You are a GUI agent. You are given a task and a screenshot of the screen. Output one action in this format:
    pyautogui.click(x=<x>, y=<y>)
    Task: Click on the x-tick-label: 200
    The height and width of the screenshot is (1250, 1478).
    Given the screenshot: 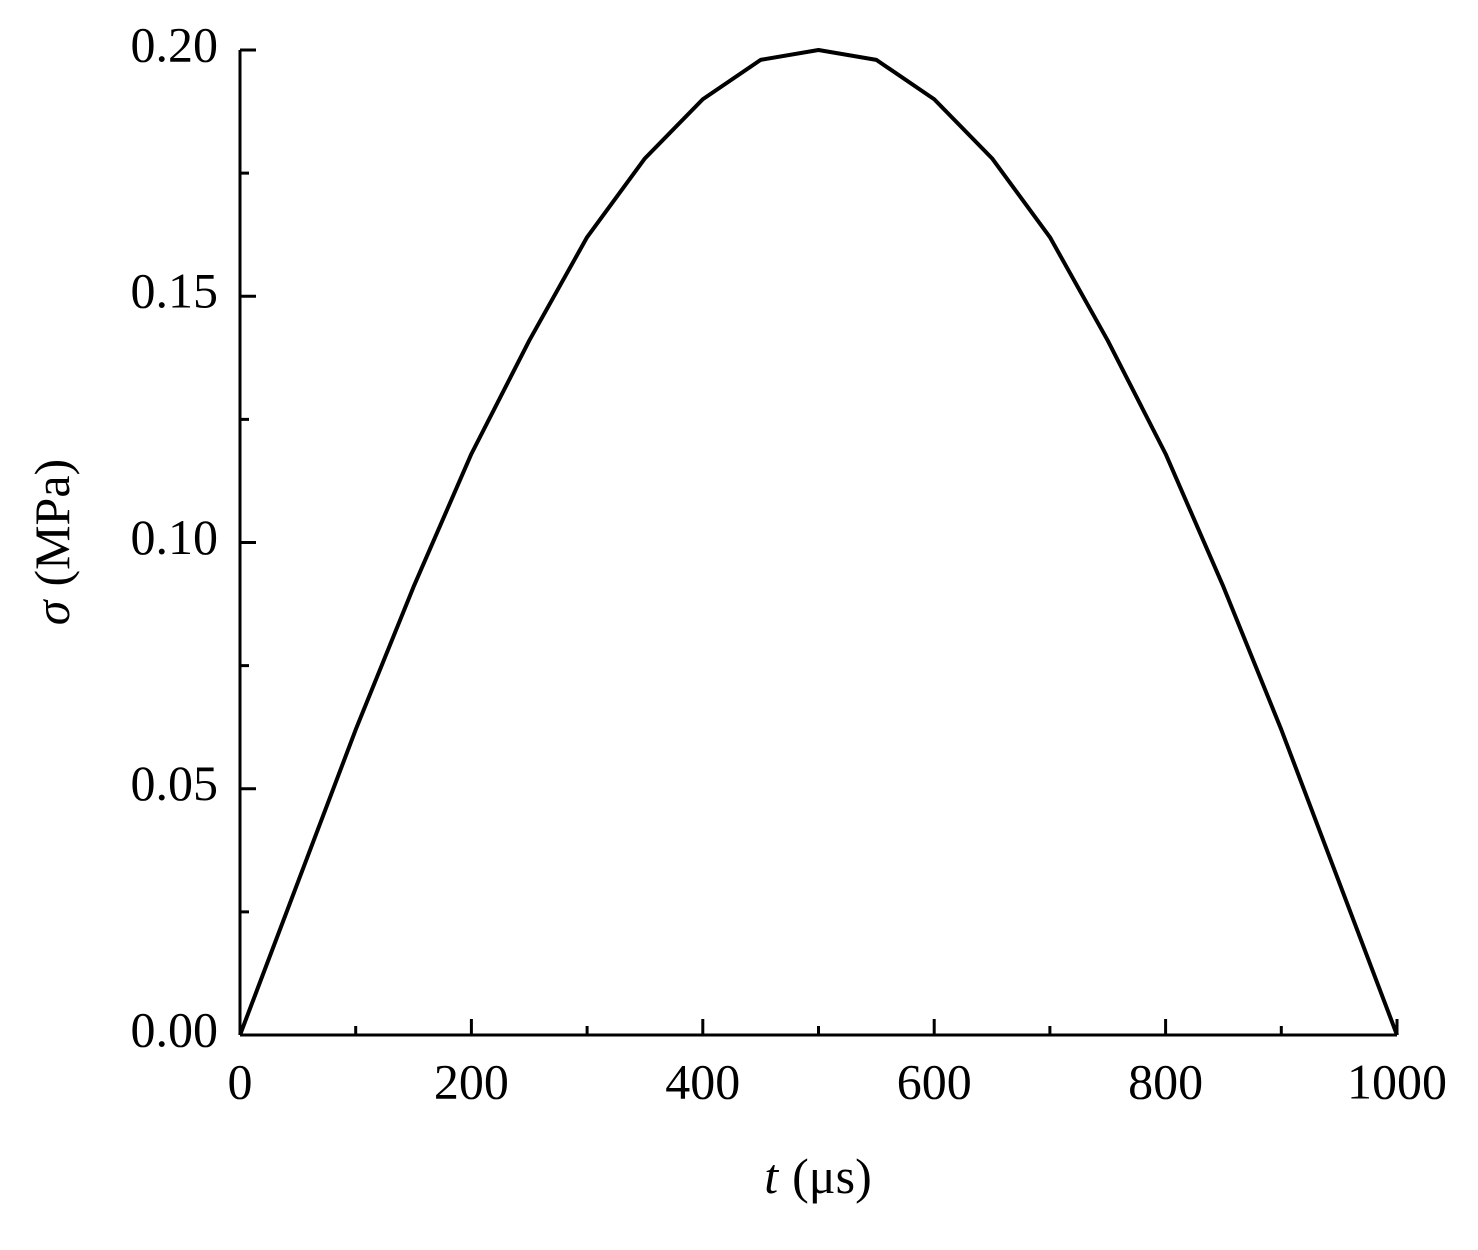 What is the action you would take?
    pyautogui.click(x=471, y=1081)
    